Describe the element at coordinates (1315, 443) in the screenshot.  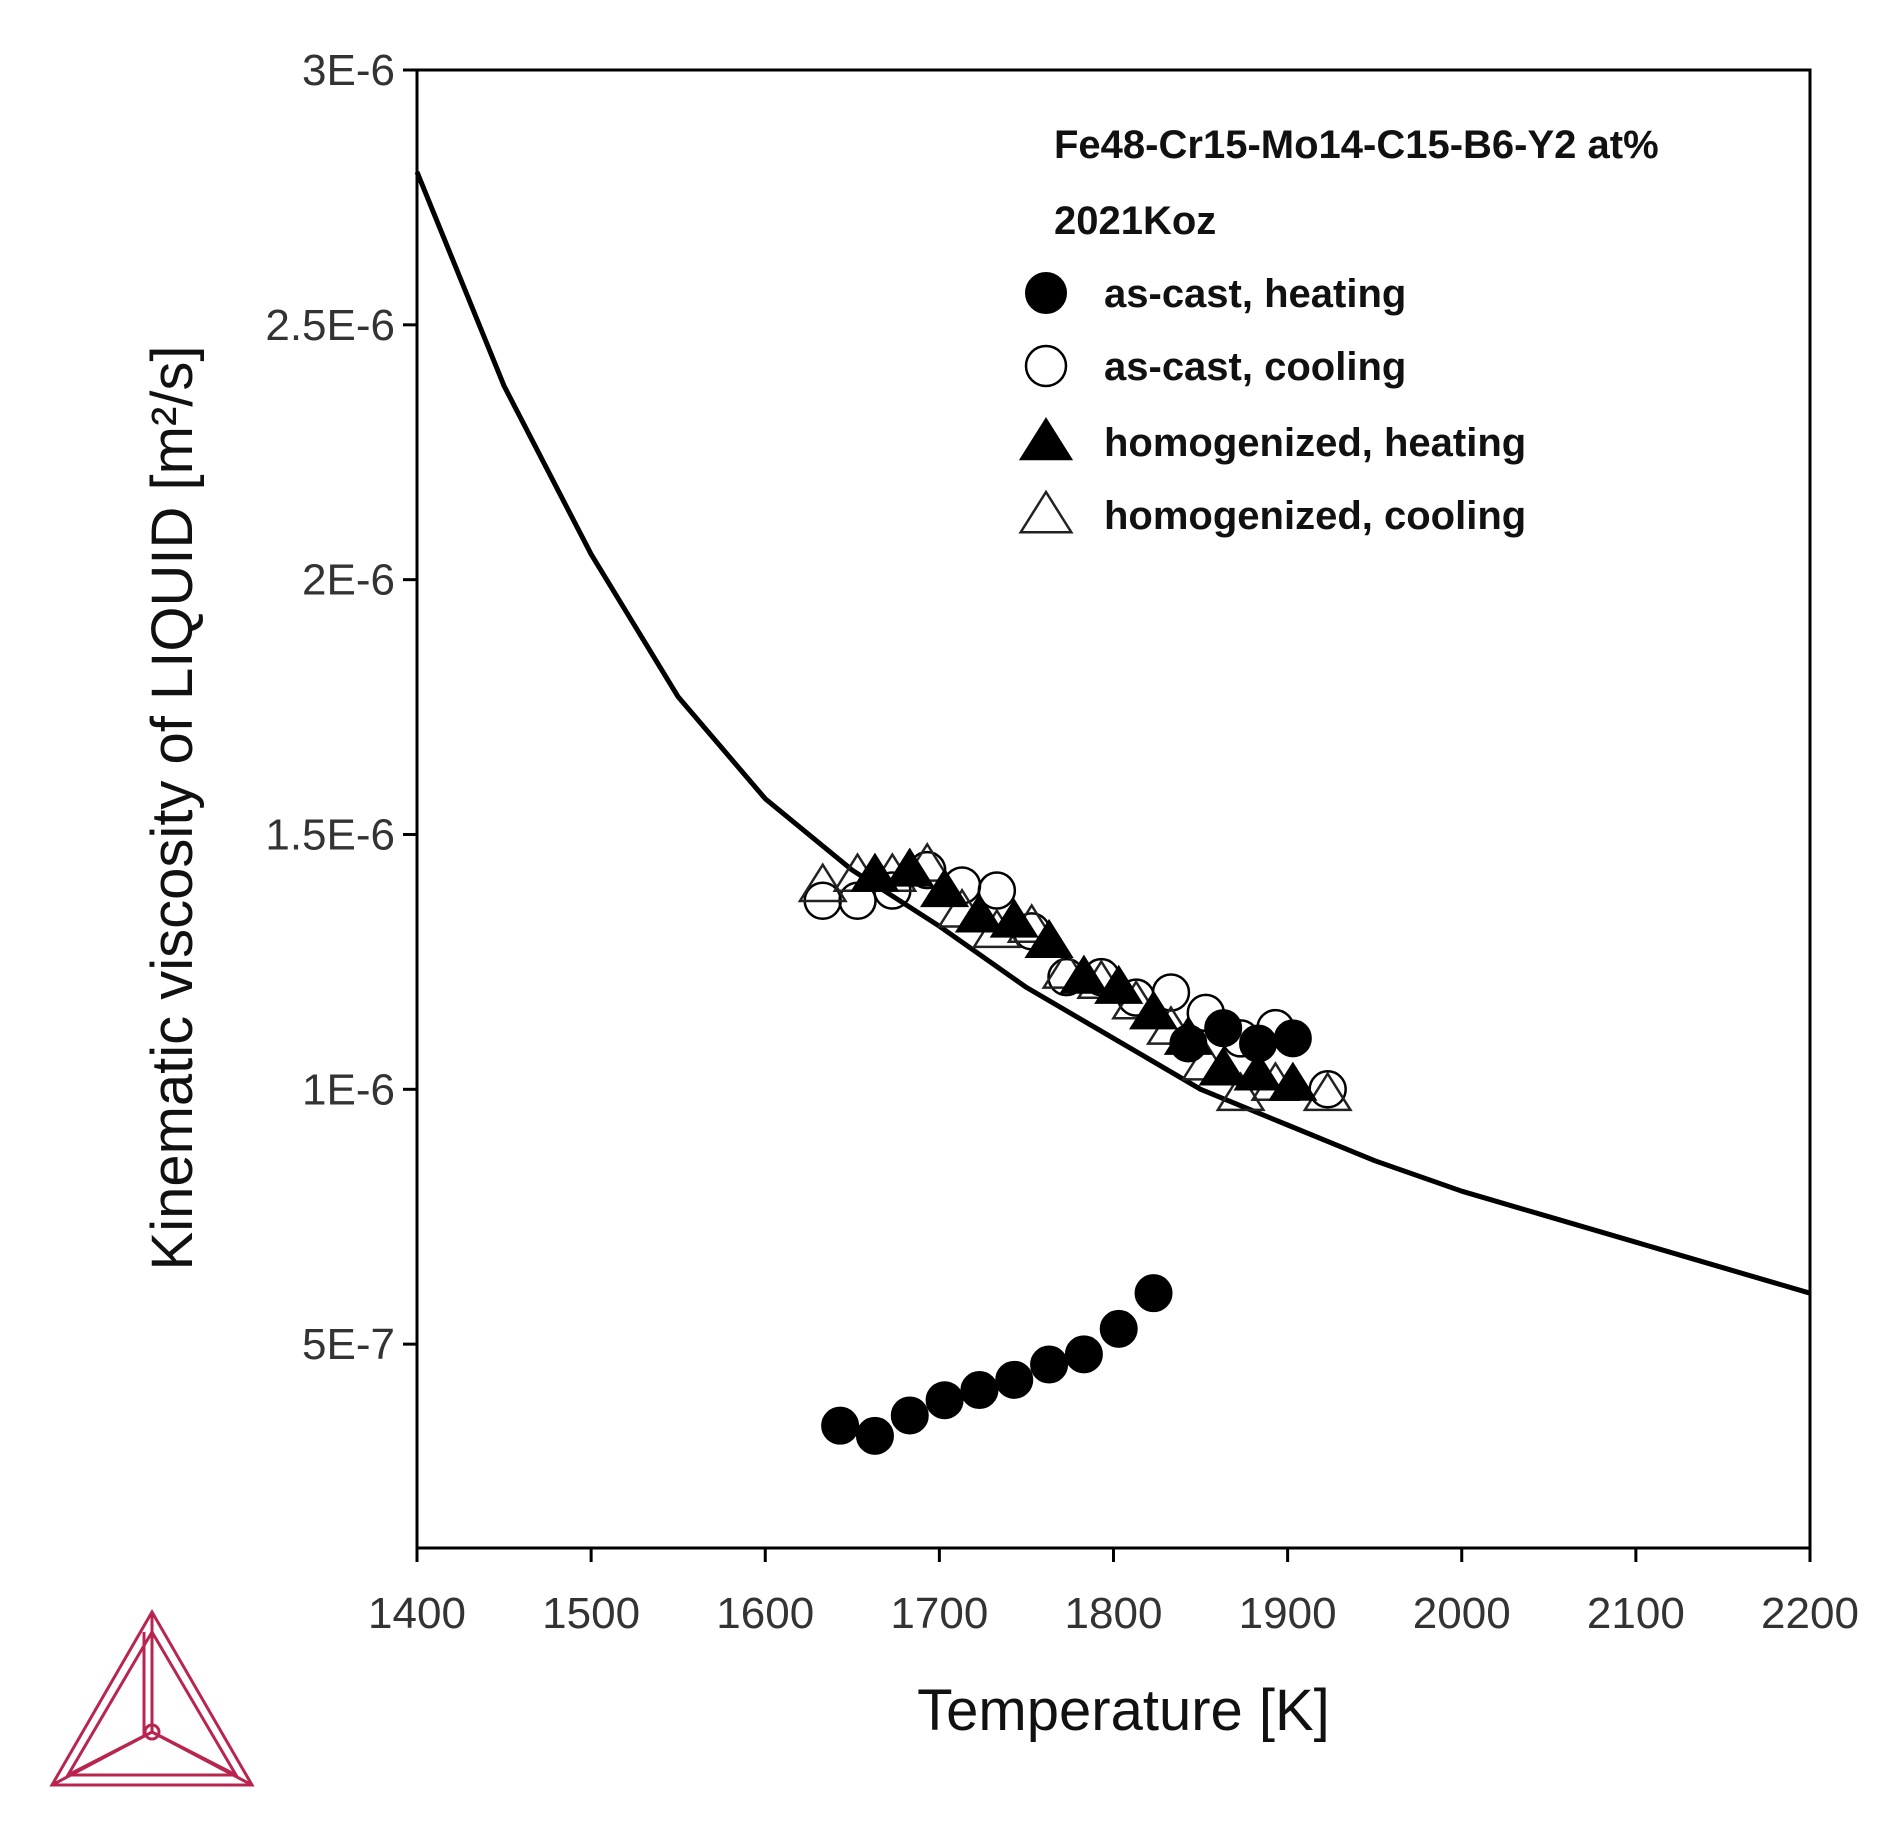
I see `legend-label: homogenized, heating` at that location.